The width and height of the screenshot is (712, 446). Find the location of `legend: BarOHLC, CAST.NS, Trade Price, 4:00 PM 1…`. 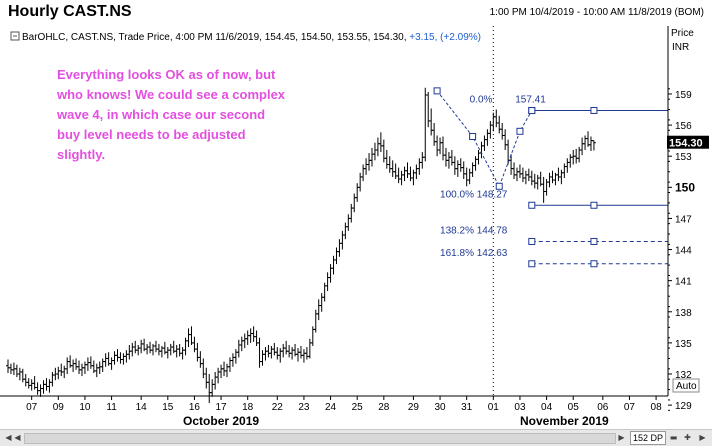

legend: BarOHLC, CAST.NS, Trade Price, 4:00 PM 1… is located at coordinates (245, 37).